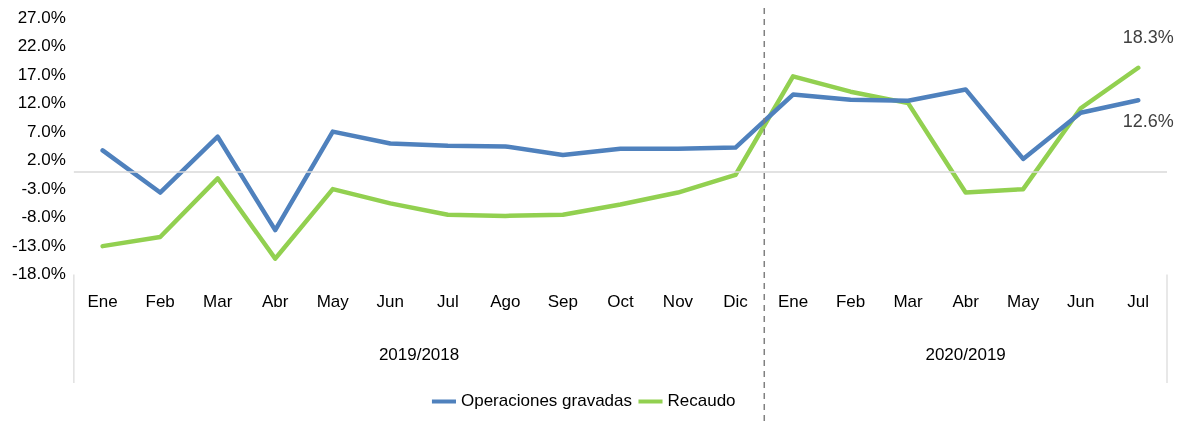 Image resolution: width=1189 pixels, height=424 pixels. Describe the element at coordinates (1148, 121) in the screenshot. I see `data-label: 12.6%` at that location.